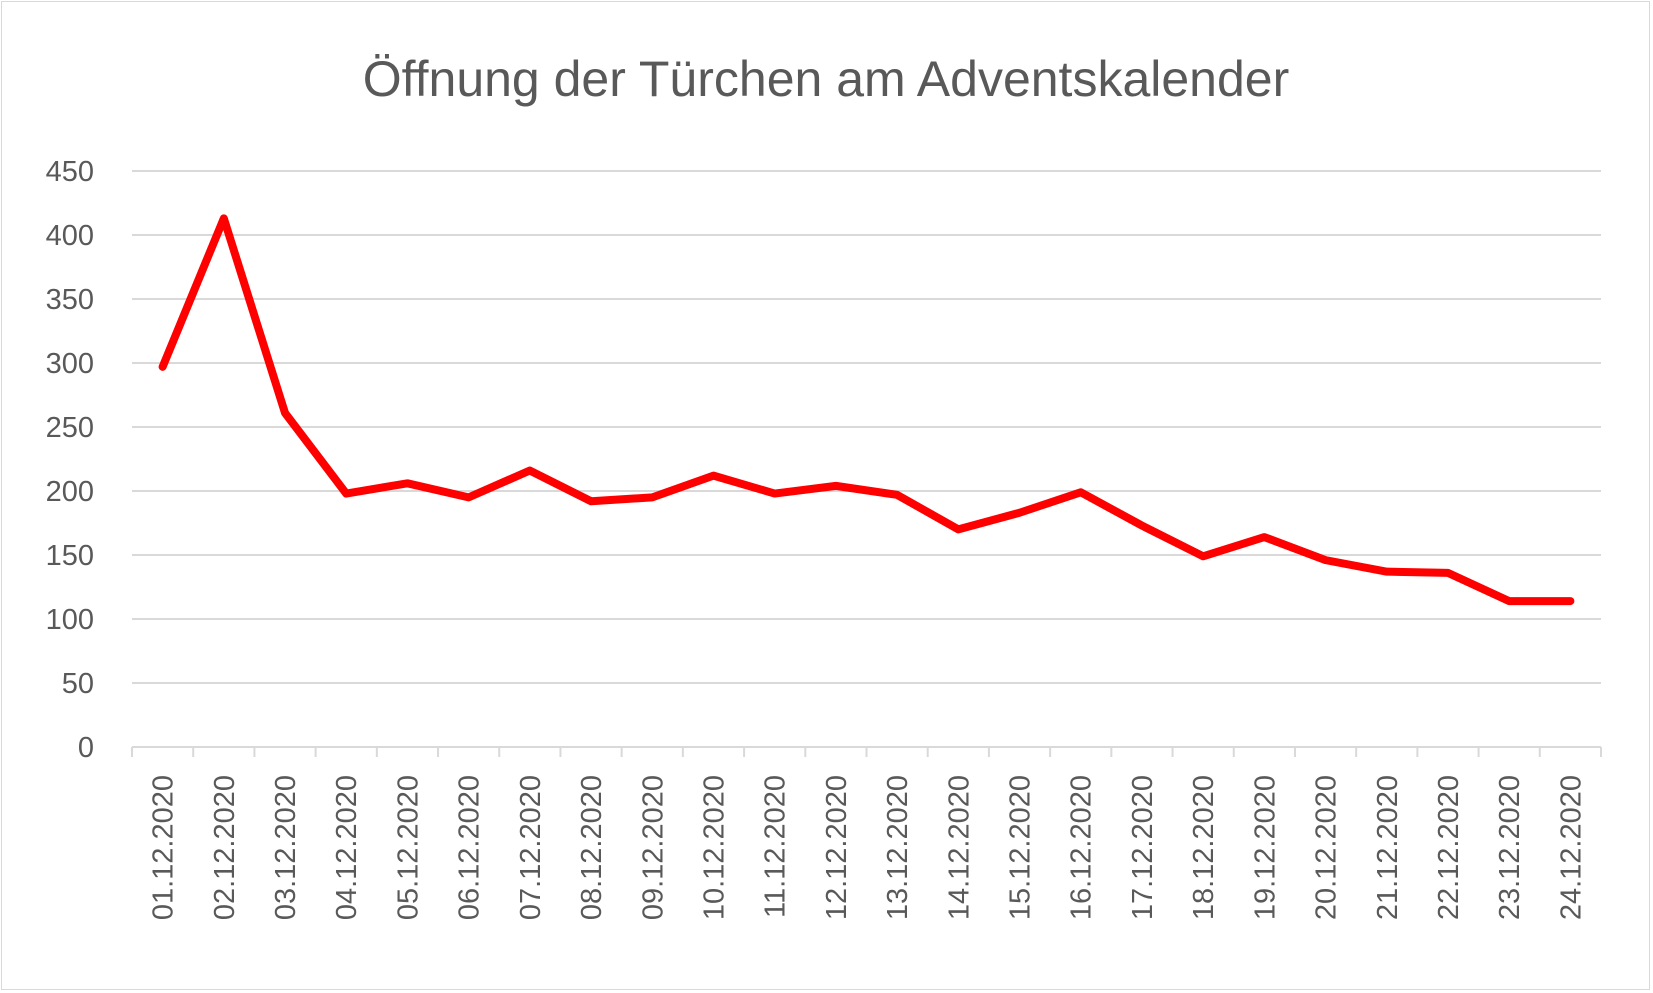  Describe the element at coordinates (1388, 847) in the screenshot. I see `x-tick-label: 21.12.2020` at that location.